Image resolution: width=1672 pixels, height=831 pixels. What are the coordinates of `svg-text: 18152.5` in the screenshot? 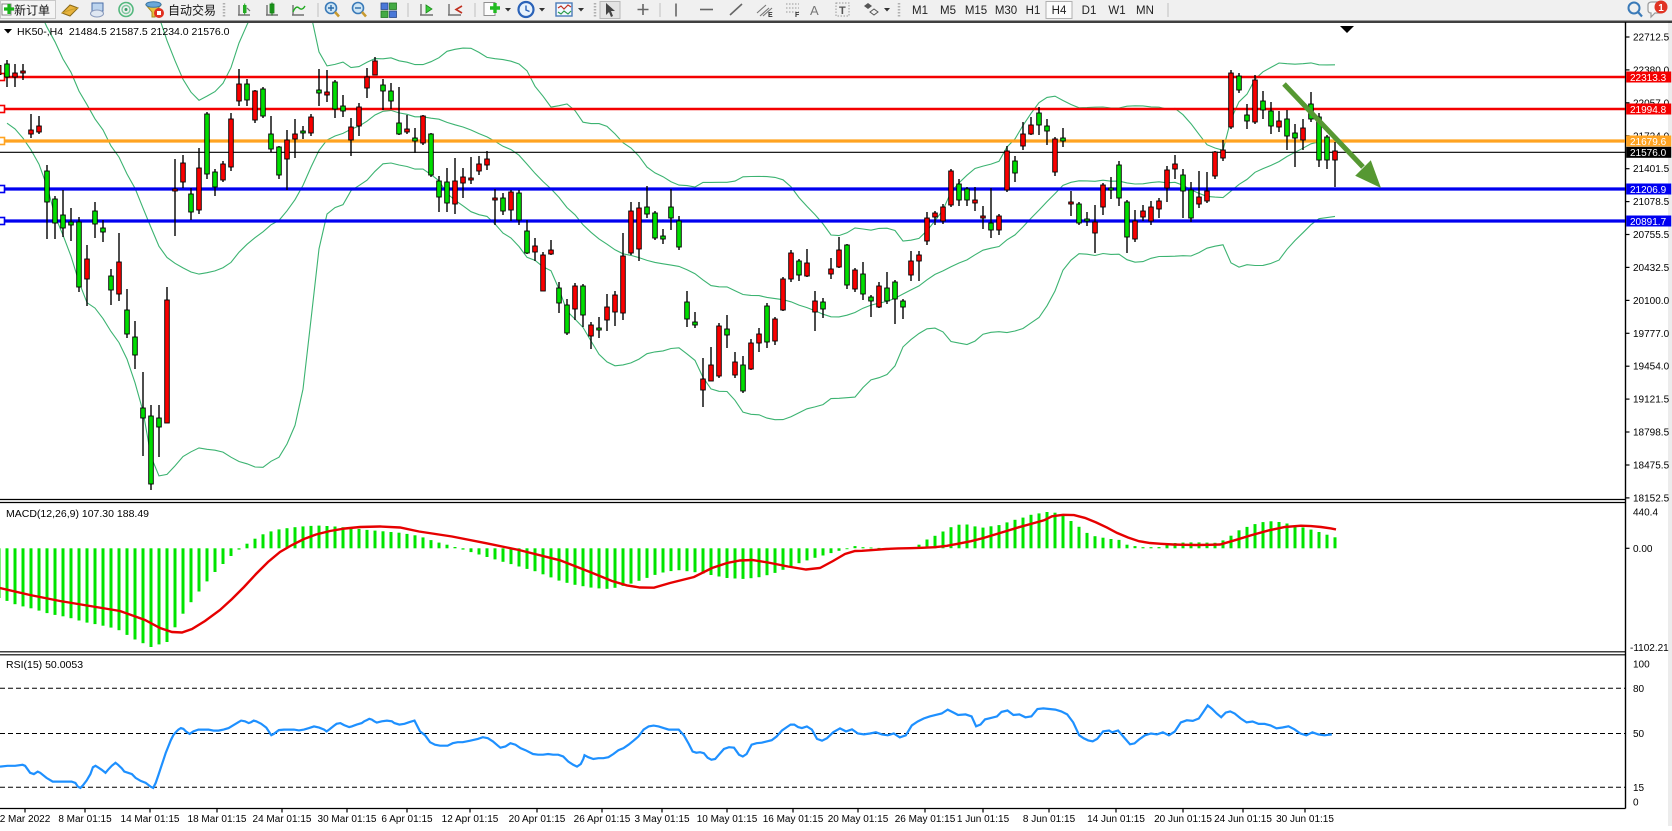 It's located at (1651, 498).